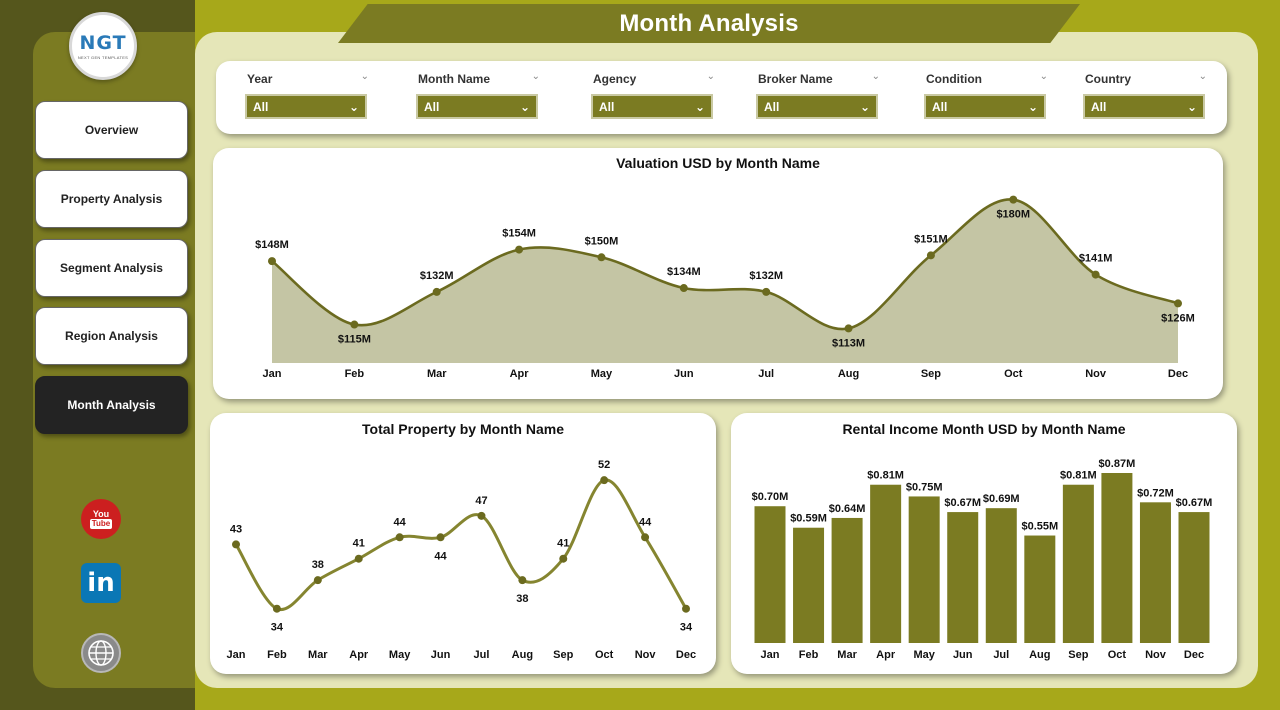  What do you see at coordinates (436, 291) in the screenshot?
I see `valuation-point-mar` at bounding box center [436, 291].